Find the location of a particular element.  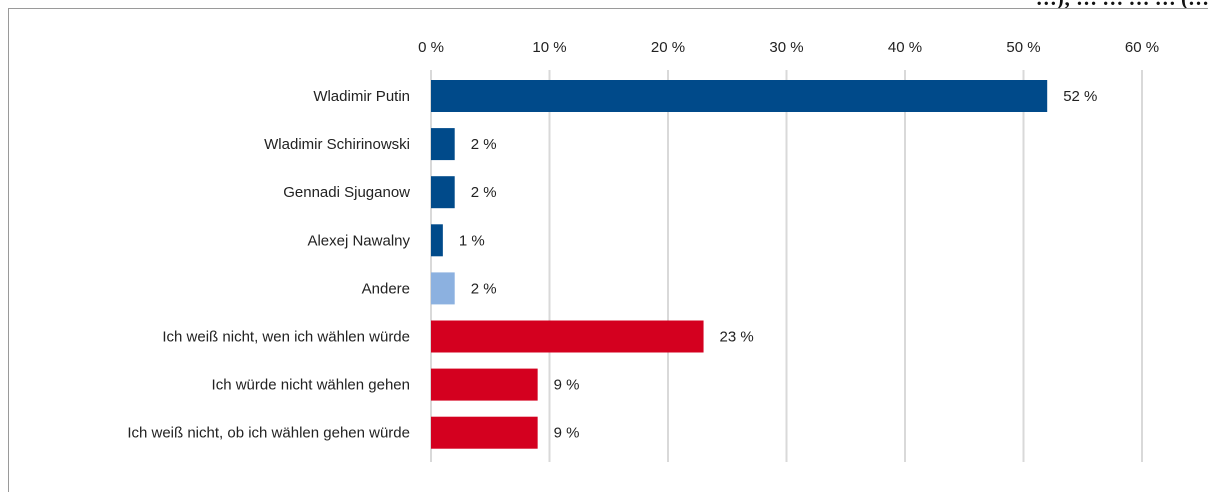

x-tick-label: 10 % is located at coordinates (549, 47).